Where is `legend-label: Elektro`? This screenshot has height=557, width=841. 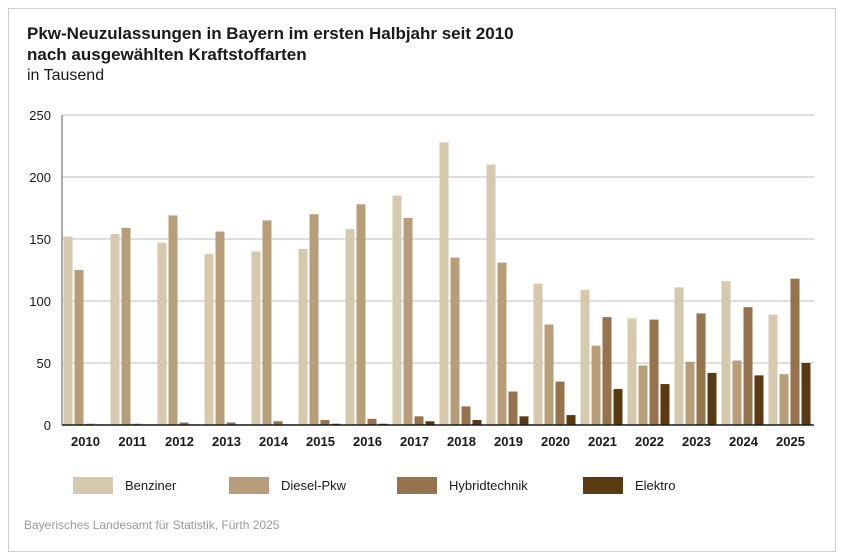
legend-label: Elektro is located at coordinates (655, 485).